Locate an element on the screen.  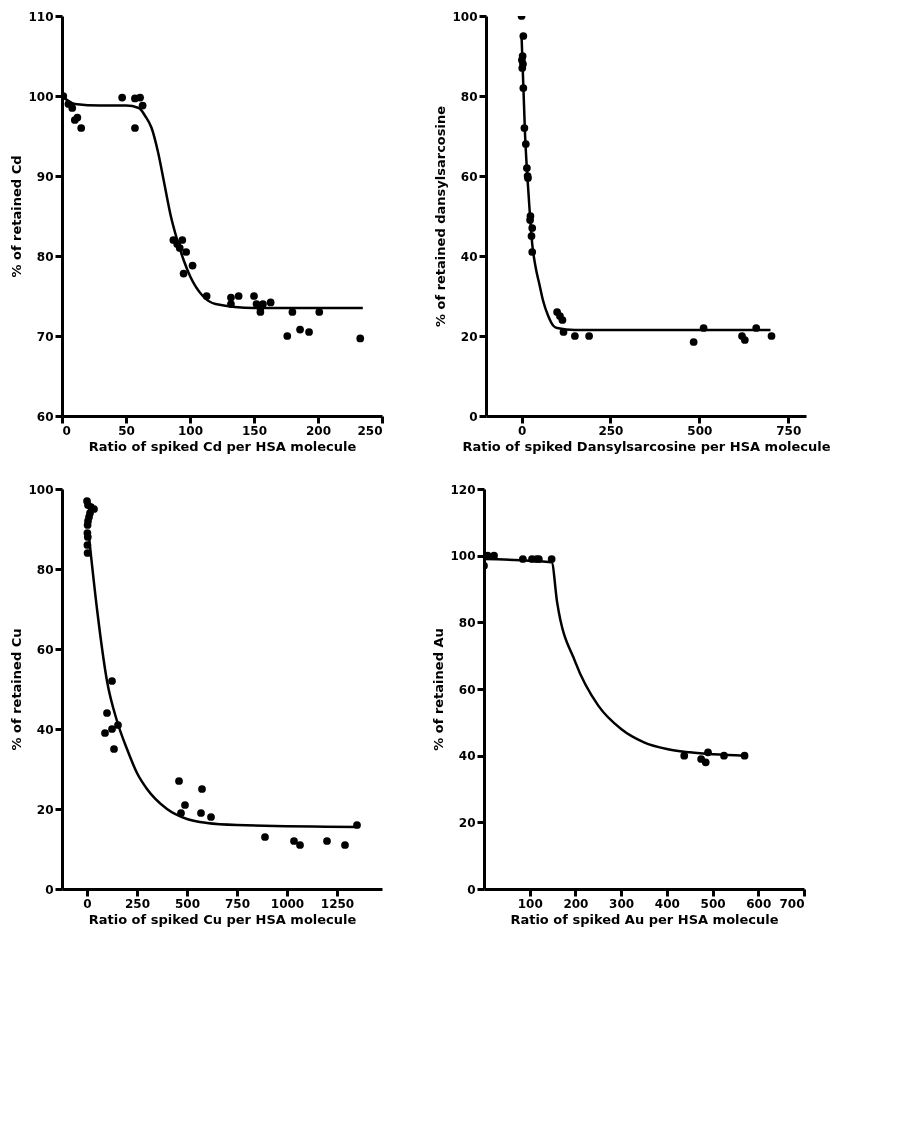
x-tick-label: 50 is located at coordinates (126, 430).